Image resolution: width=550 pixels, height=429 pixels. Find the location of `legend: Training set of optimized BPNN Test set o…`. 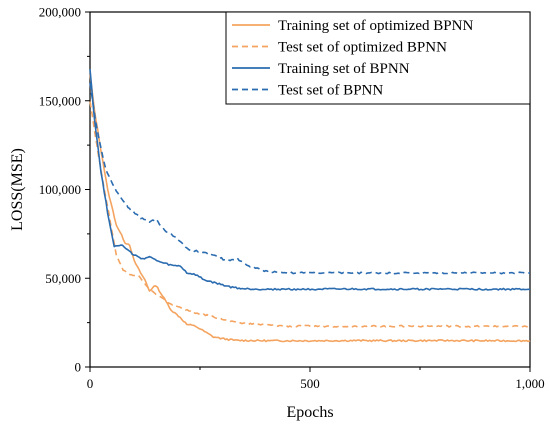

legend: Training set of optimized BPNN Test set o… is located at coordinates (378, 58).